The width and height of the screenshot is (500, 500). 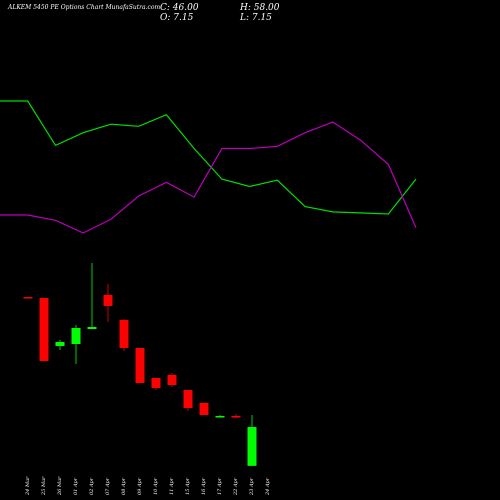 I want to click on x-tick-label: 15 Apr, so click(x=188, y=486).